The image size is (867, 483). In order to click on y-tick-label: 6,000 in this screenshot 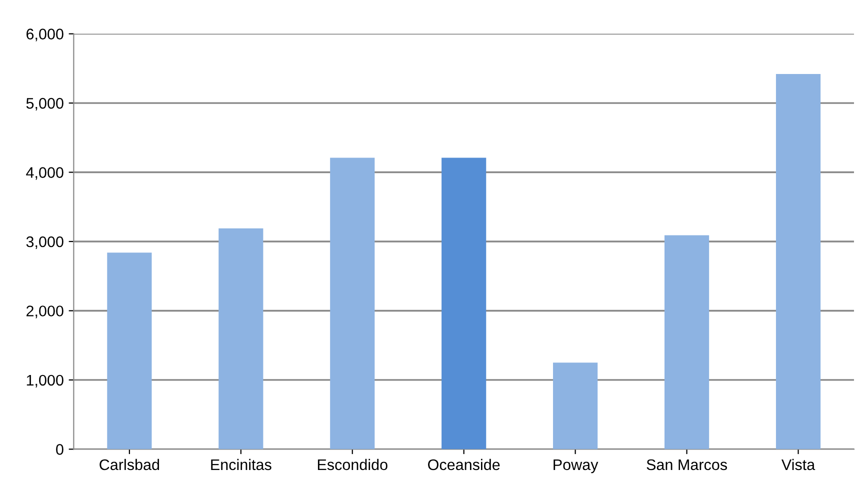, I will do `click(45, 35)`.